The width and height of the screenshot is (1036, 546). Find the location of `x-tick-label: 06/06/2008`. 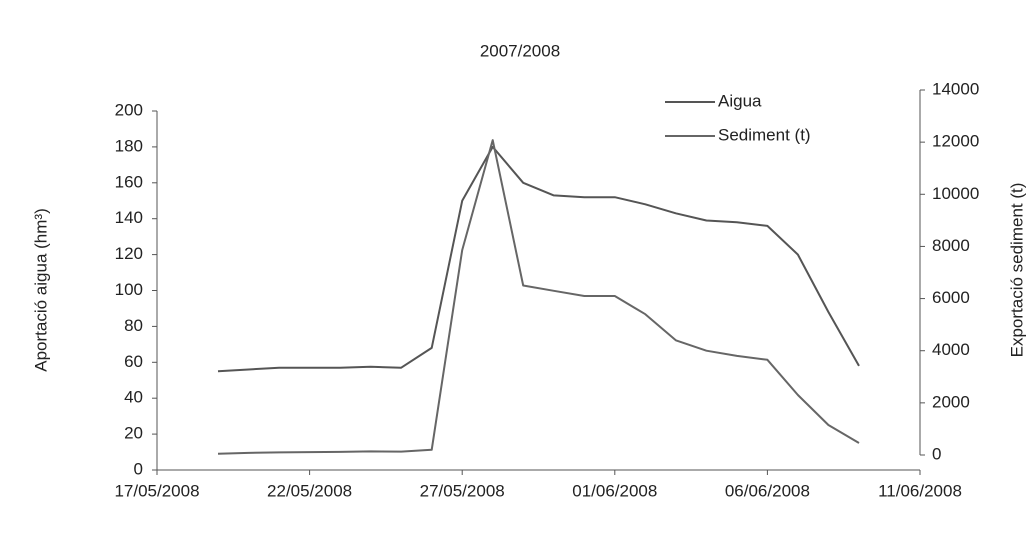

x-tick-label: 06/06/2008 is located at coordinates (767, 490).